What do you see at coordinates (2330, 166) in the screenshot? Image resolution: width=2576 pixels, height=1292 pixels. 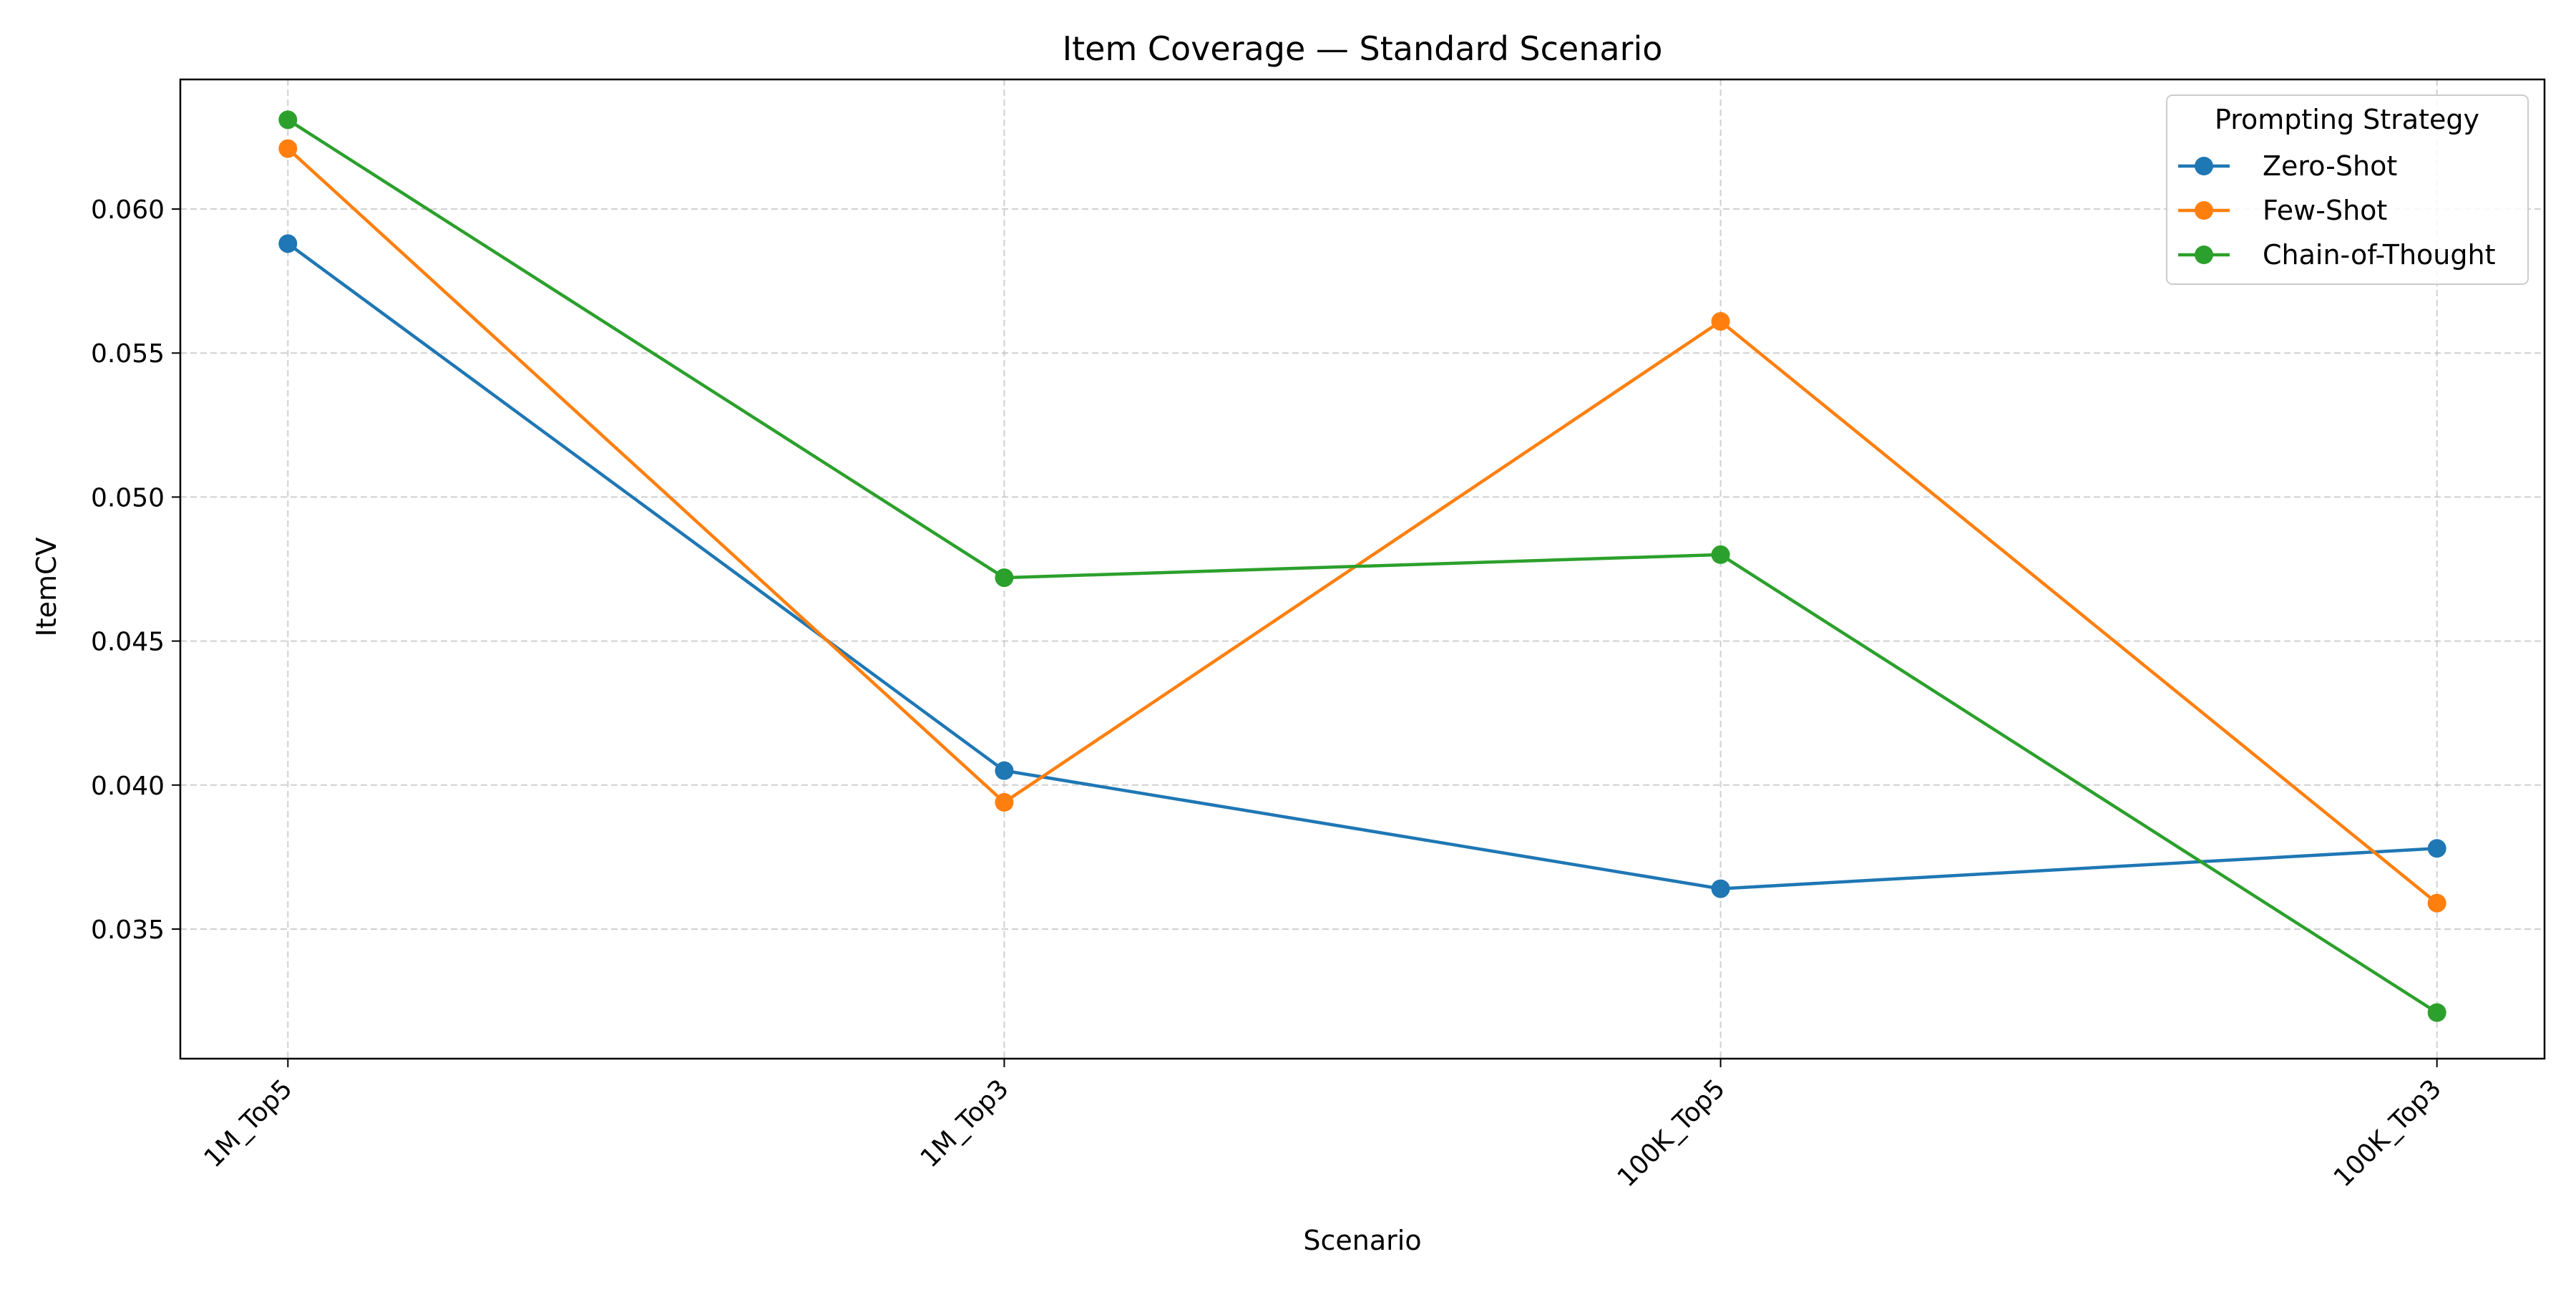 I see `legend-label-zero-shot: Zero-Shot` at bounding box center [2330, 166].